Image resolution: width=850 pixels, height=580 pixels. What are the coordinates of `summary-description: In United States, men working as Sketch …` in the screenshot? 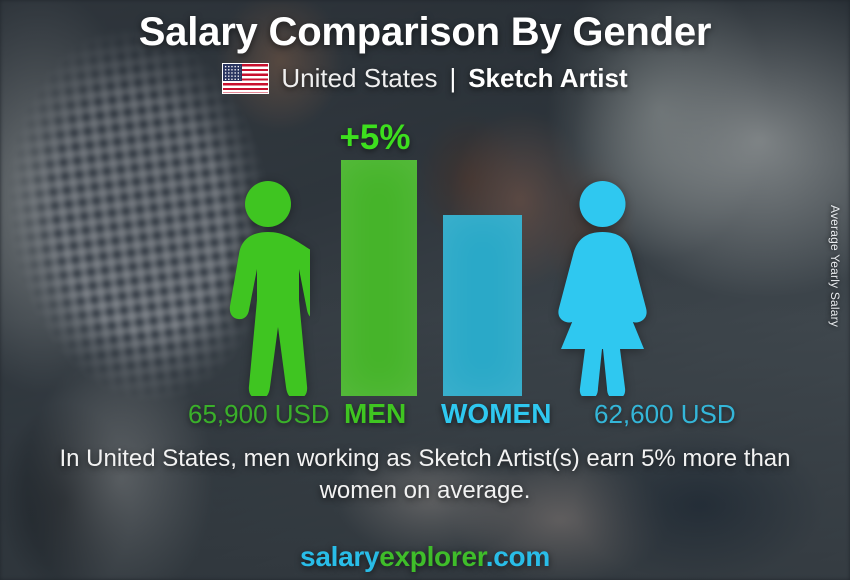 It's located at (425, 474).